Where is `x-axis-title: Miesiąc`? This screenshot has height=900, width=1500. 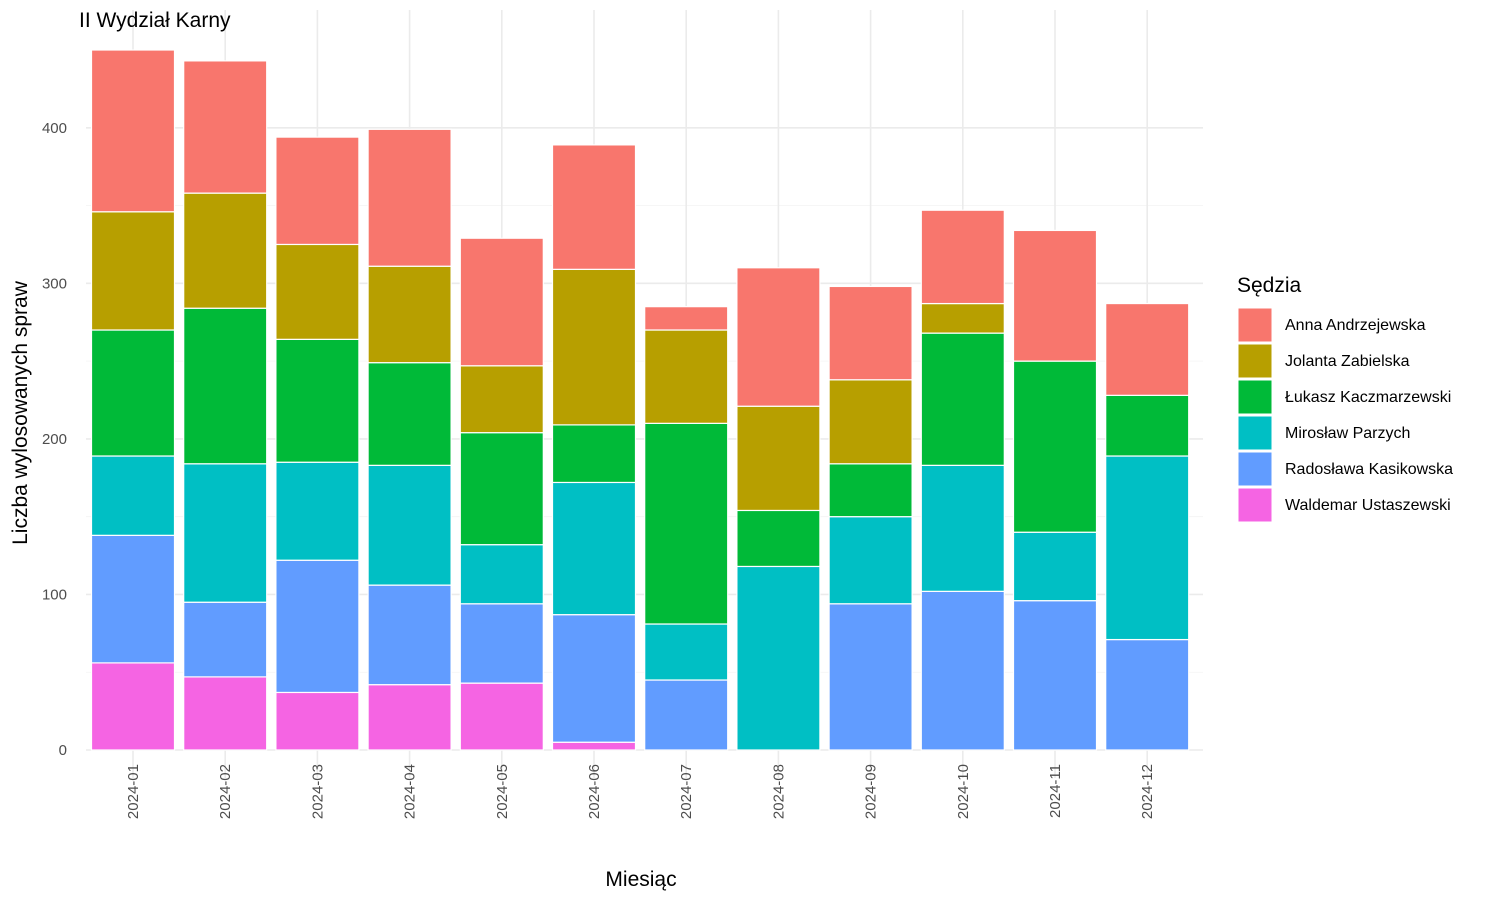 x-axis-title: Miesiąc is located at coordinates (640, 879).